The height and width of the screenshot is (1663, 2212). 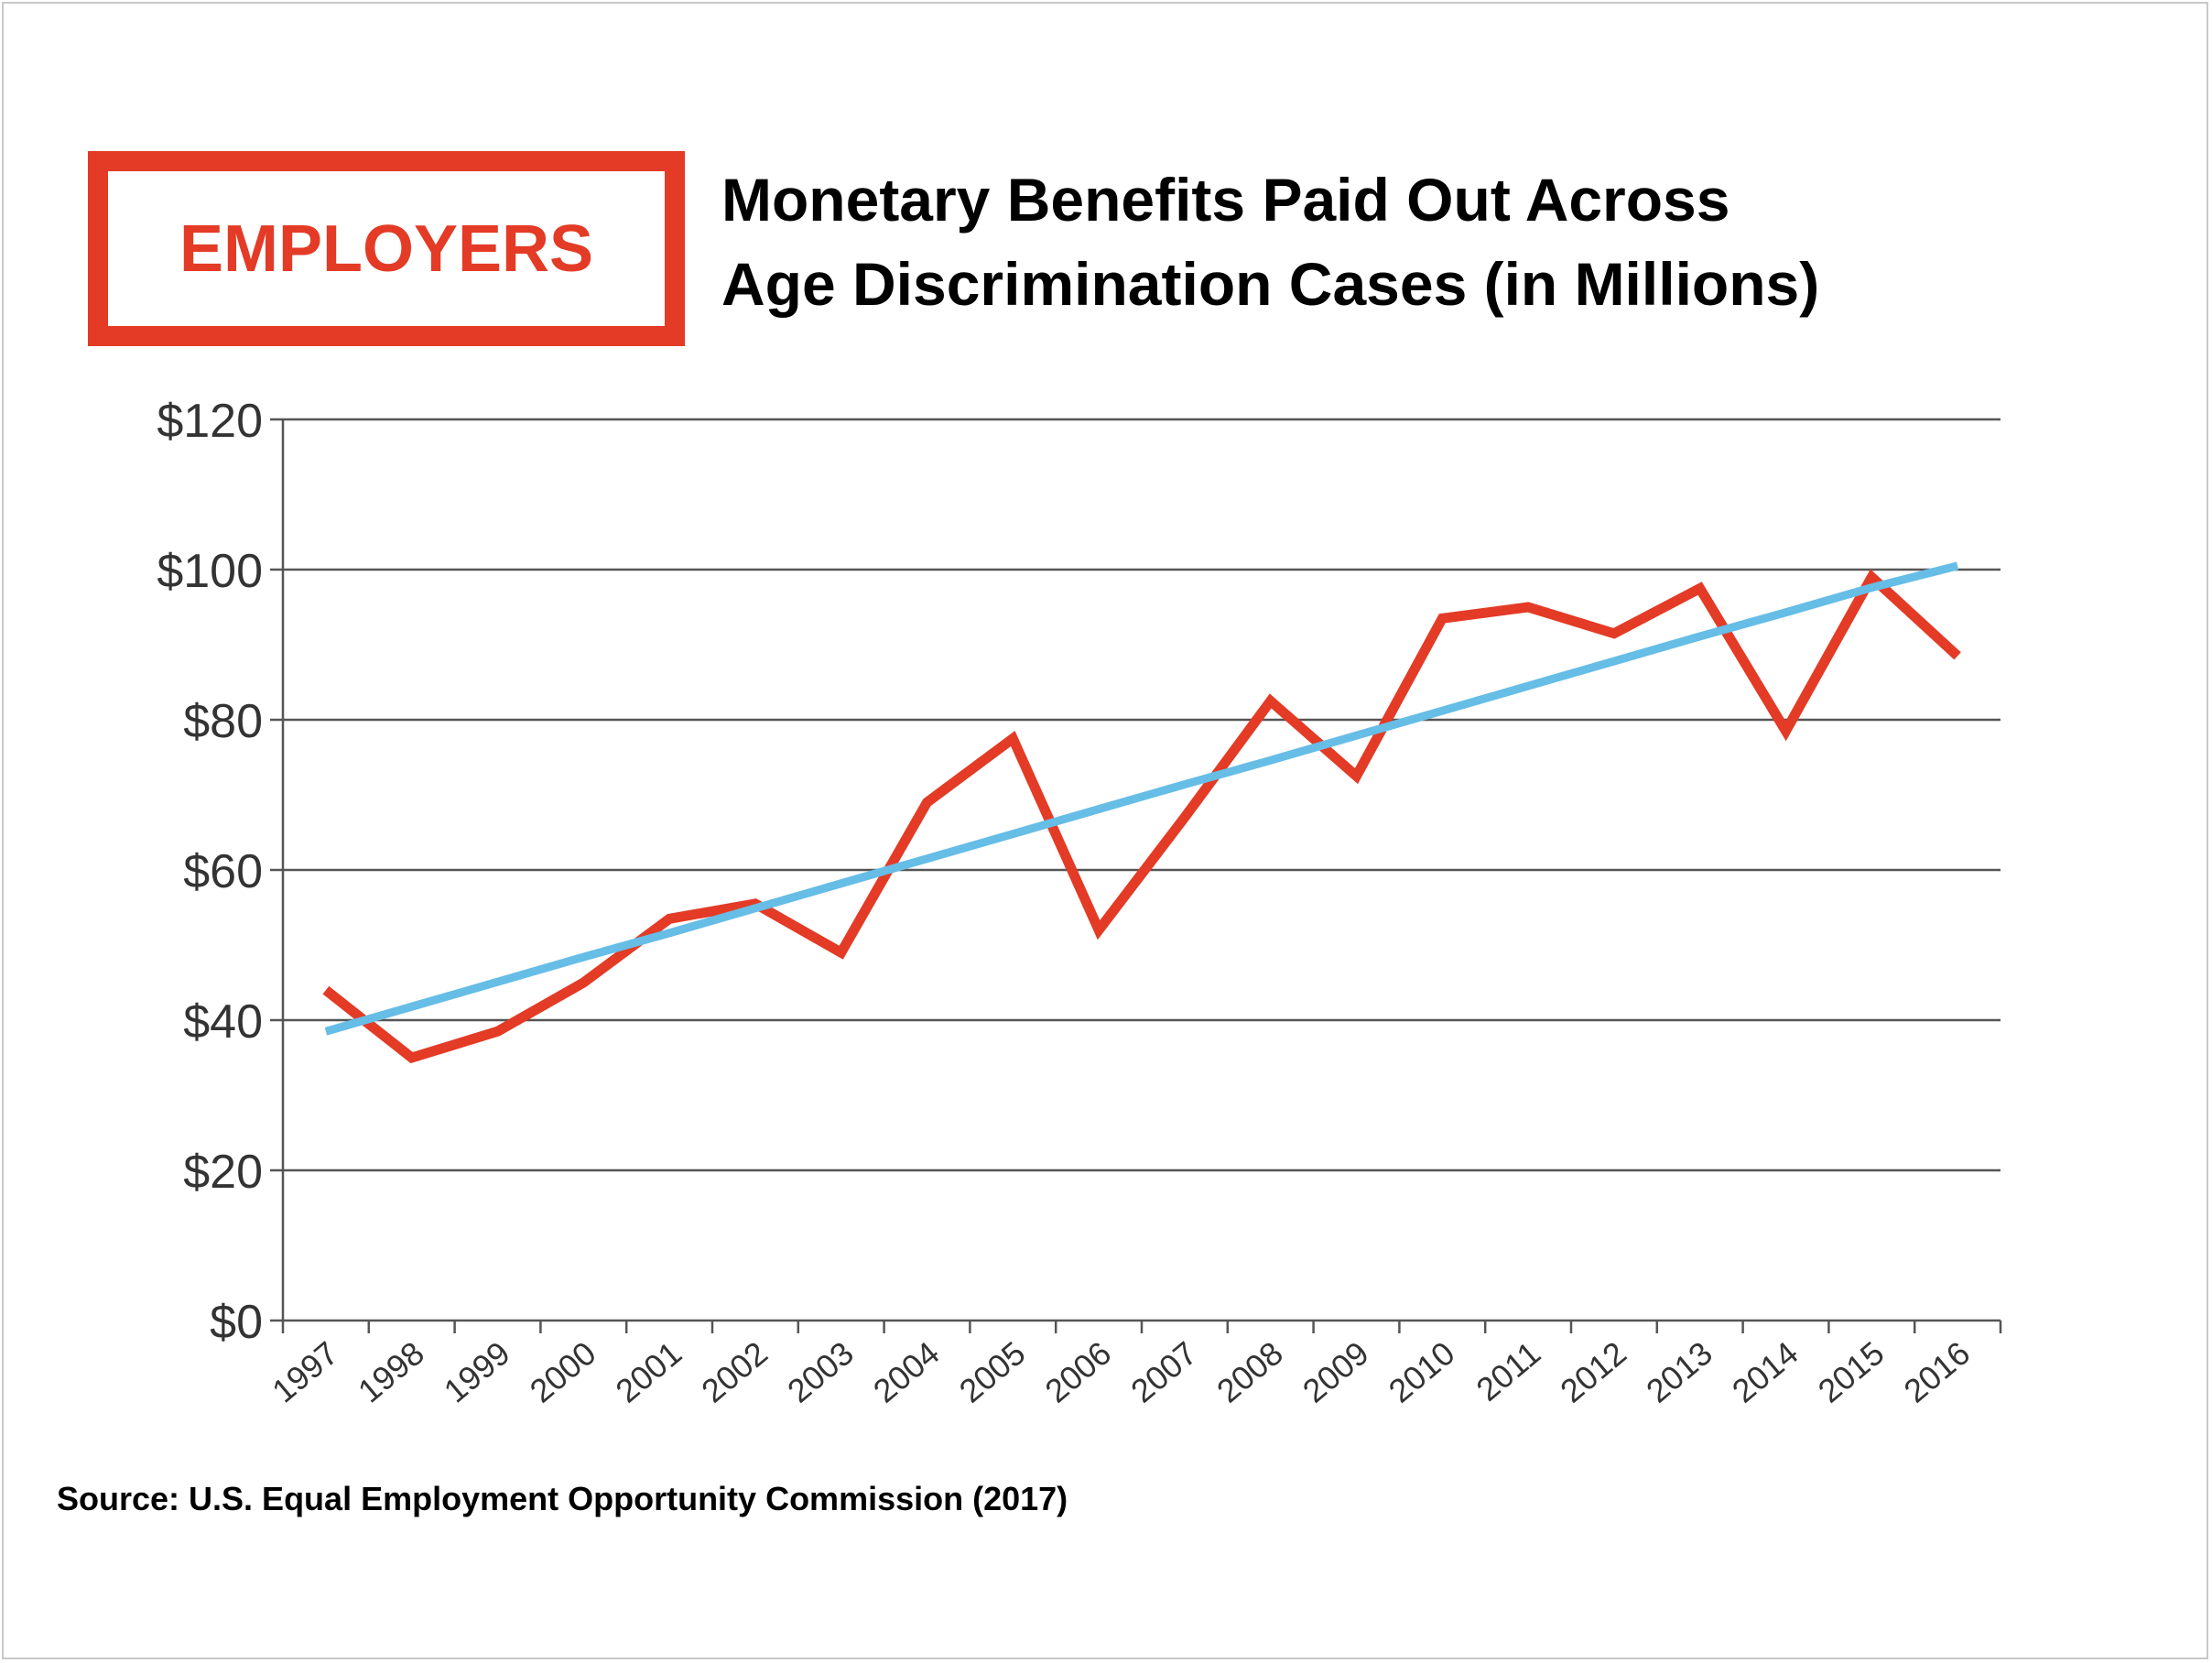 I want to click on data-point-2016, so click(x=1958, y=656).